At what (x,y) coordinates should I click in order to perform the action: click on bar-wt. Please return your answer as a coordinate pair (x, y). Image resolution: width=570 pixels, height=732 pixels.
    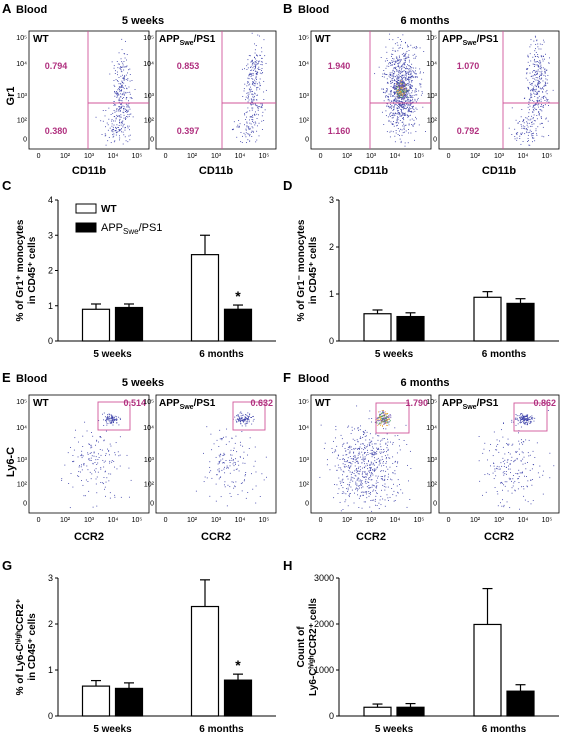
    Looking at the image, I should click on (96, 701).